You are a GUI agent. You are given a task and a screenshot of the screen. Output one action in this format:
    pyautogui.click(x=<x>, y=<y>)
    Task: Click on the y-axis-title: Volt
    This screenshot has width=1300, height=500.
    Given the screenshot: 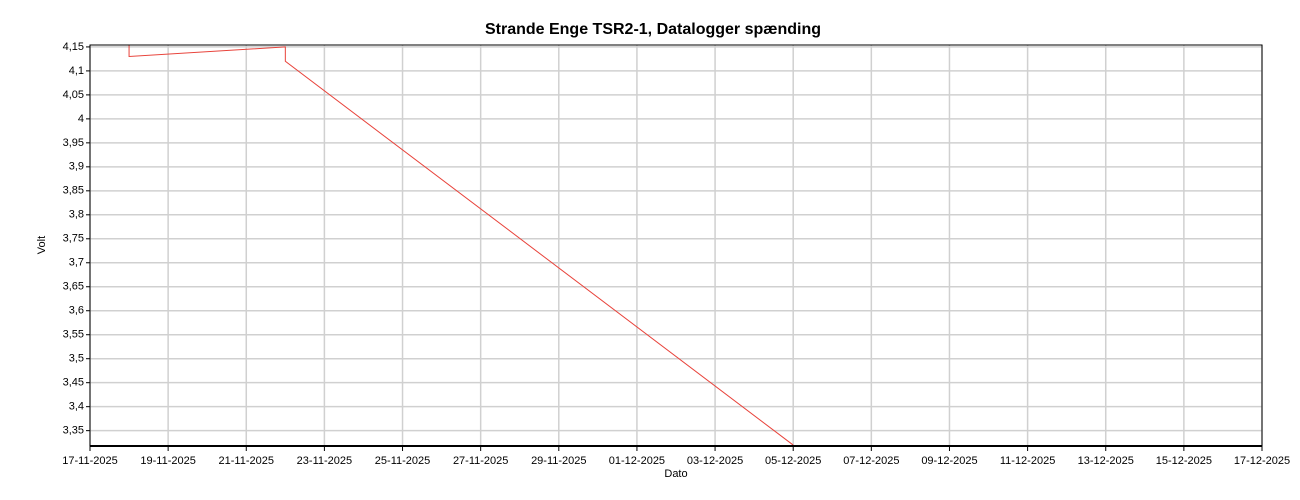 What is the action you would take?
    pyautogui.click(x=42, y=245)
    